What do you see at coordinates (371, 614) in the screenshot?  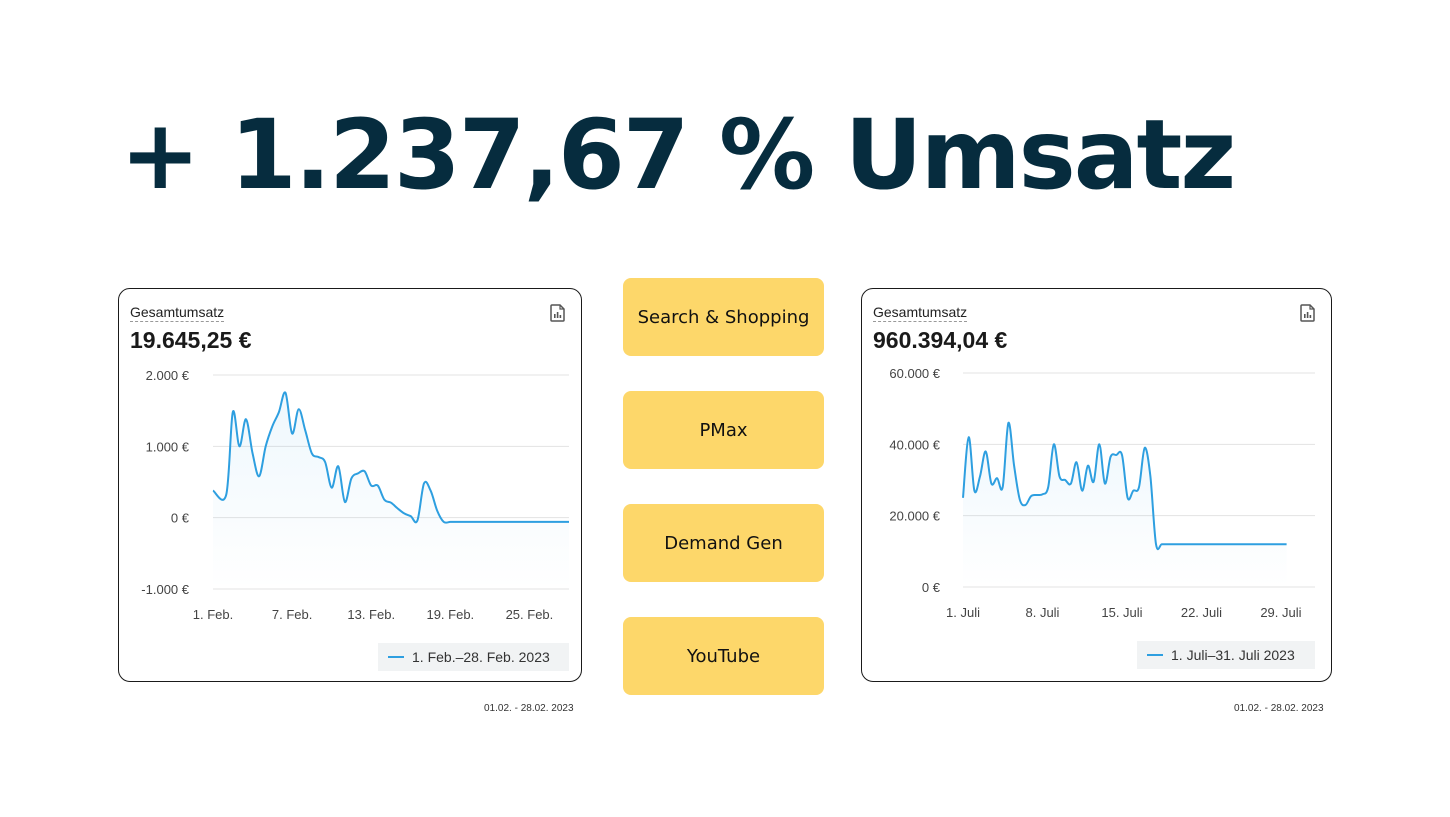 I see `x-tick-label: 13. Feb.` at bounding box center [371, 614].